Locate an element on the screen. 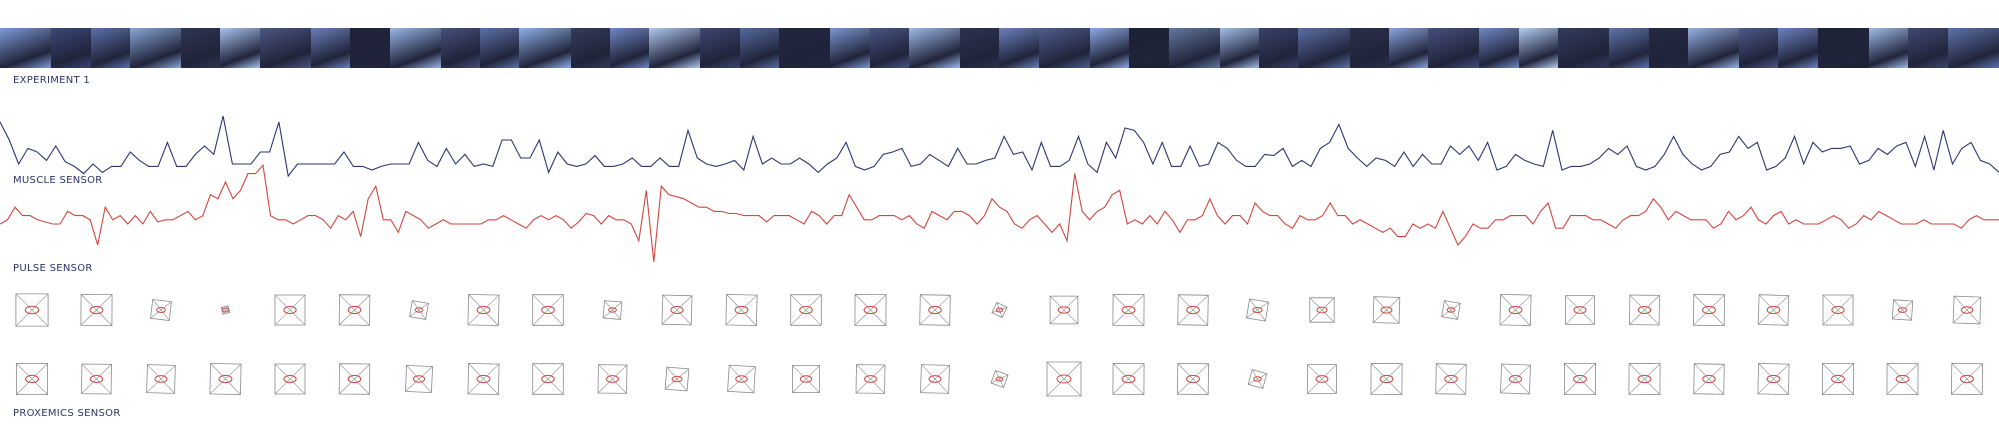 This screenshot has height=433, width=1999. label-proxemics: PROXEMICS SENSOR is located at coordinates (67, 413).